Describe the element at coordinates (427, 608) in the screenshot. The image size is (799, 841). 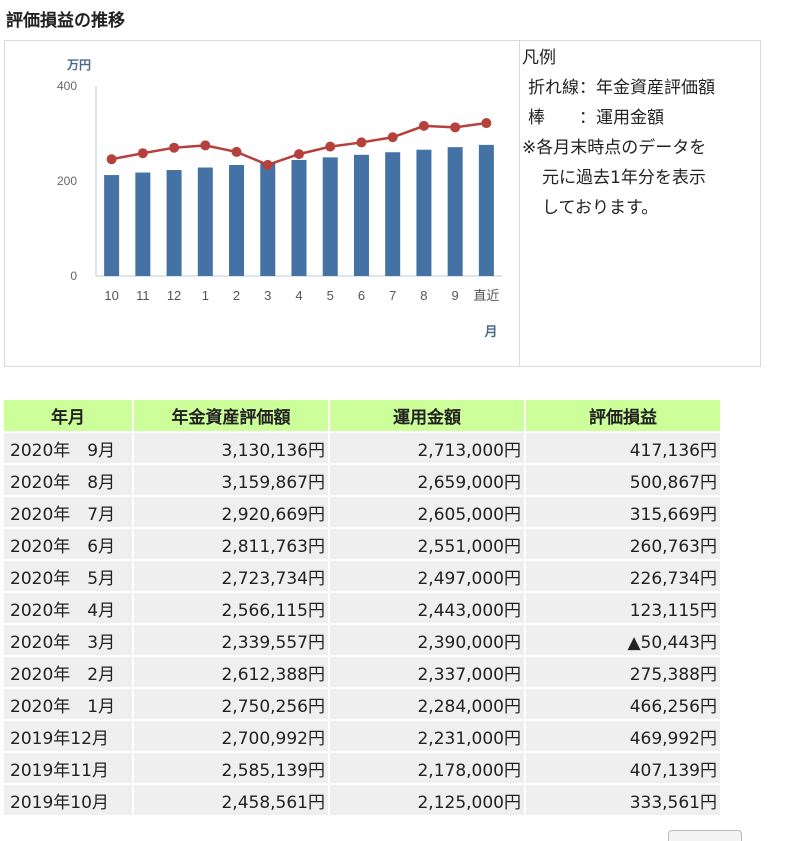
I see `cell-invested: 2,443,000円` at that location.